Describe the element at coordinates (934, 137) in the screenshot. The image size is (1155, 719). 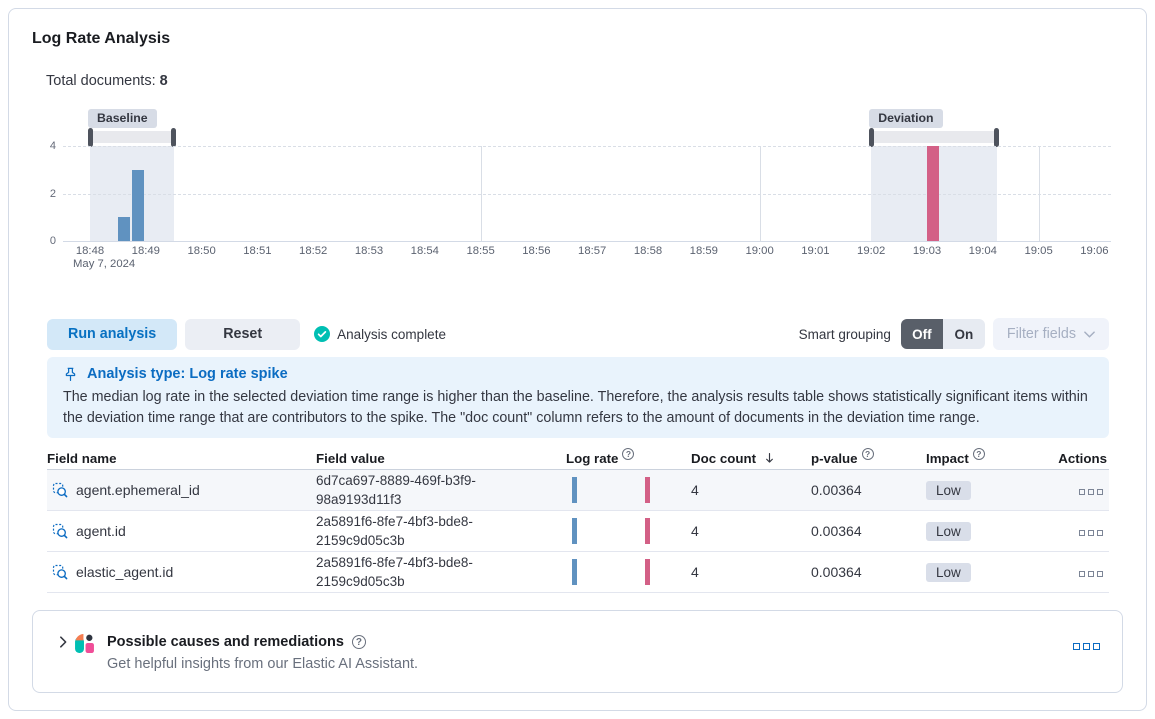
I see `deviation-brush-track` at that location.